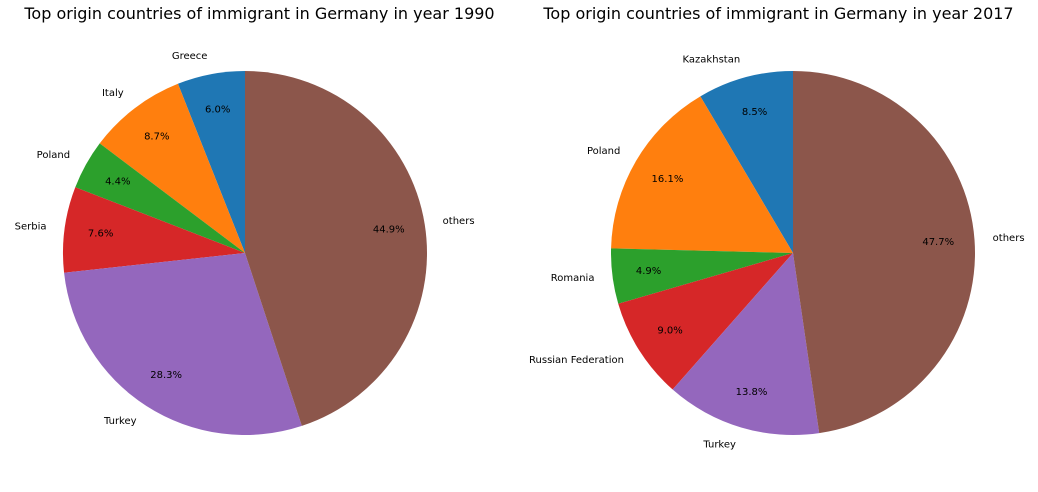 The image size is (1038, 492). What do you see at coordinates (166, 375) in the screenshot?
I see `slice-percent-label: 28.3%` at bounding box center [166, 375].